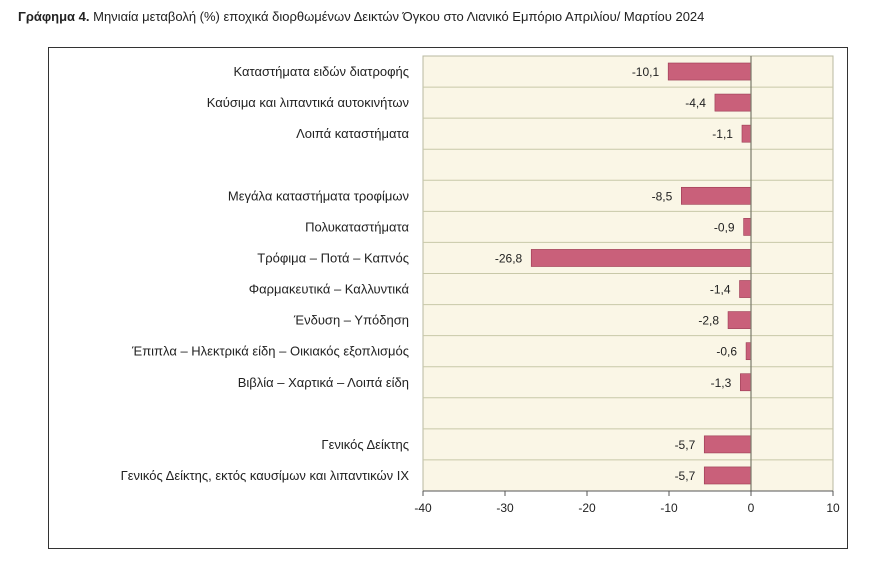  I want to click on category-label: Βιβλία – Χαρτικά – Λοιπά είδη, so click(323, 382).